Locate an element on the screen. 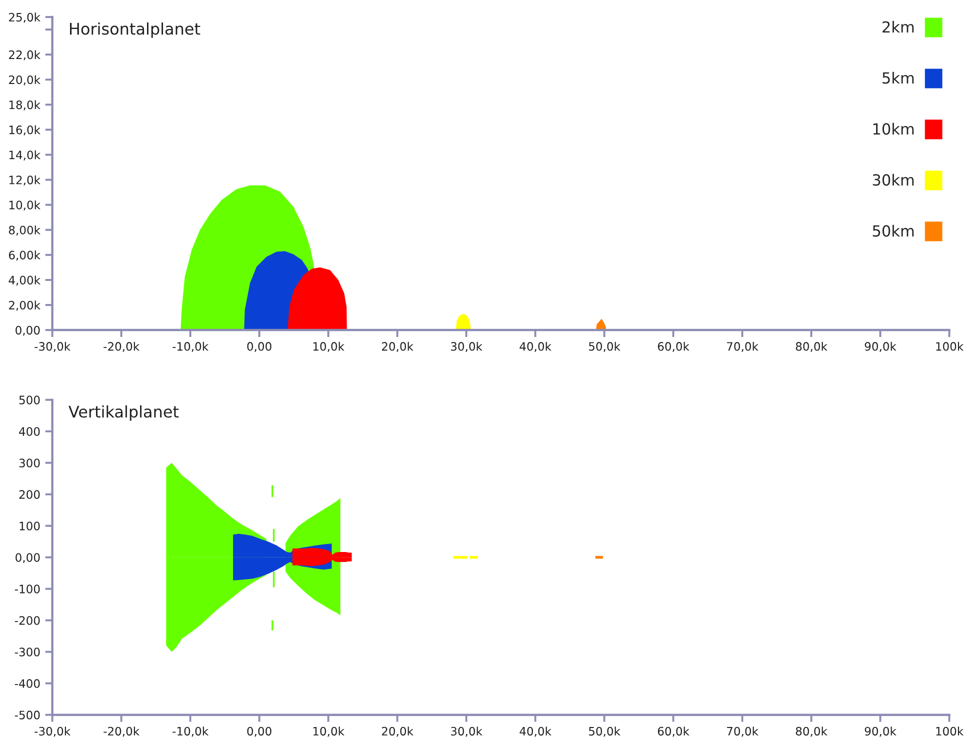  y-tick-label: 2,00k is located at coordinates (24, 305).